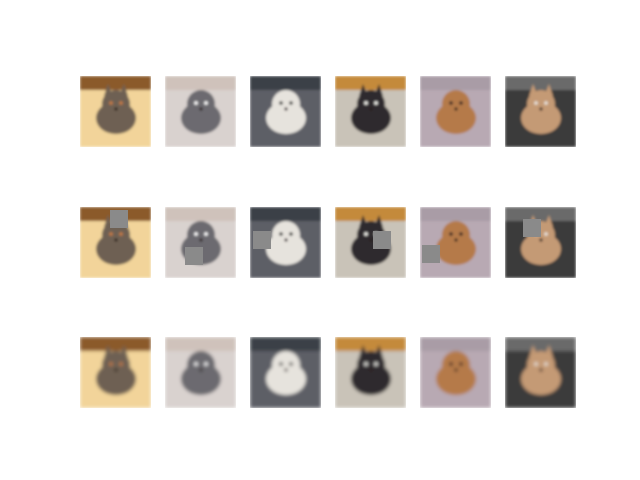 This screenshot has height=480, width=640. I want to click on tile-r3-c2-dog-reconstructed, so click(200, 372).